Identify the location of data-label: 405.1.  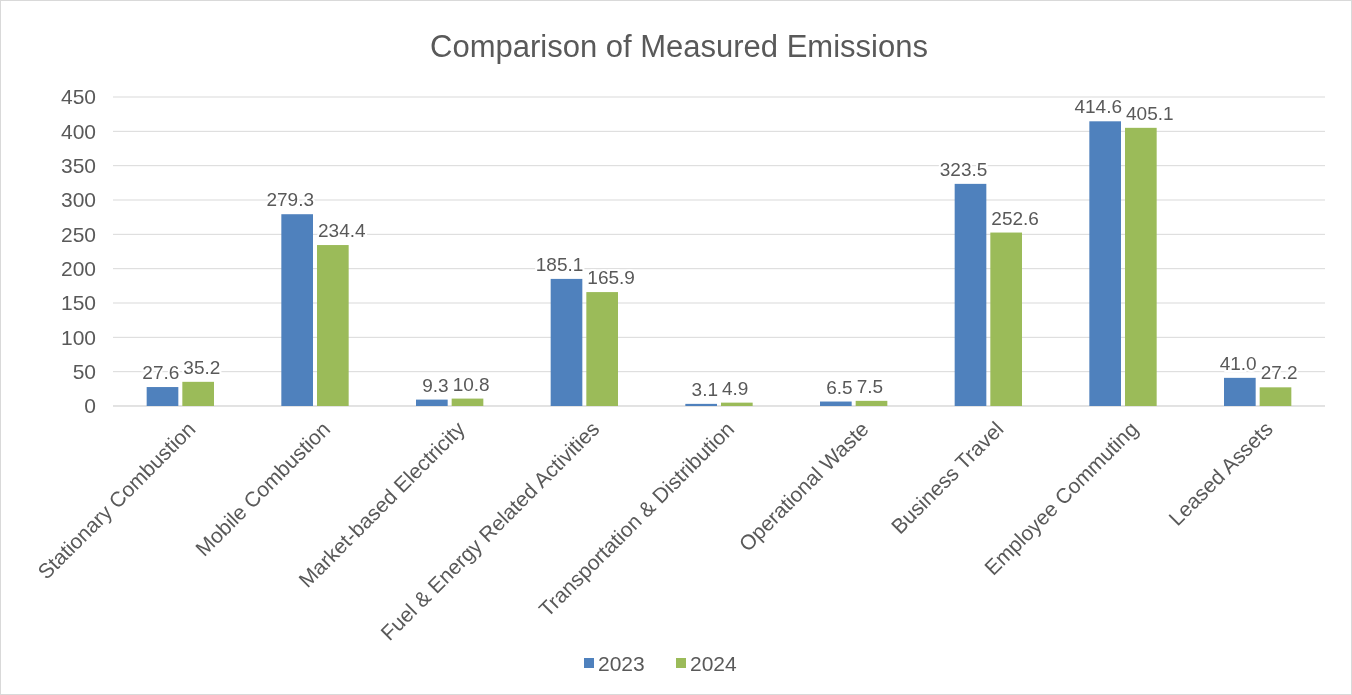
(1150, 113).